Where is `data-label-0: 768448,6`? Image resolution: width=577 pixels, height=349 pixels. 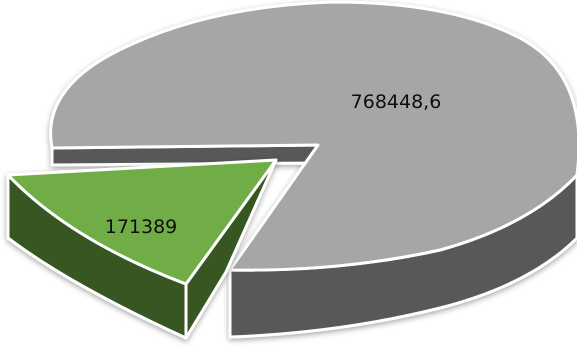 data-label-0: 768448,6 is located at coordinates (396, 102).